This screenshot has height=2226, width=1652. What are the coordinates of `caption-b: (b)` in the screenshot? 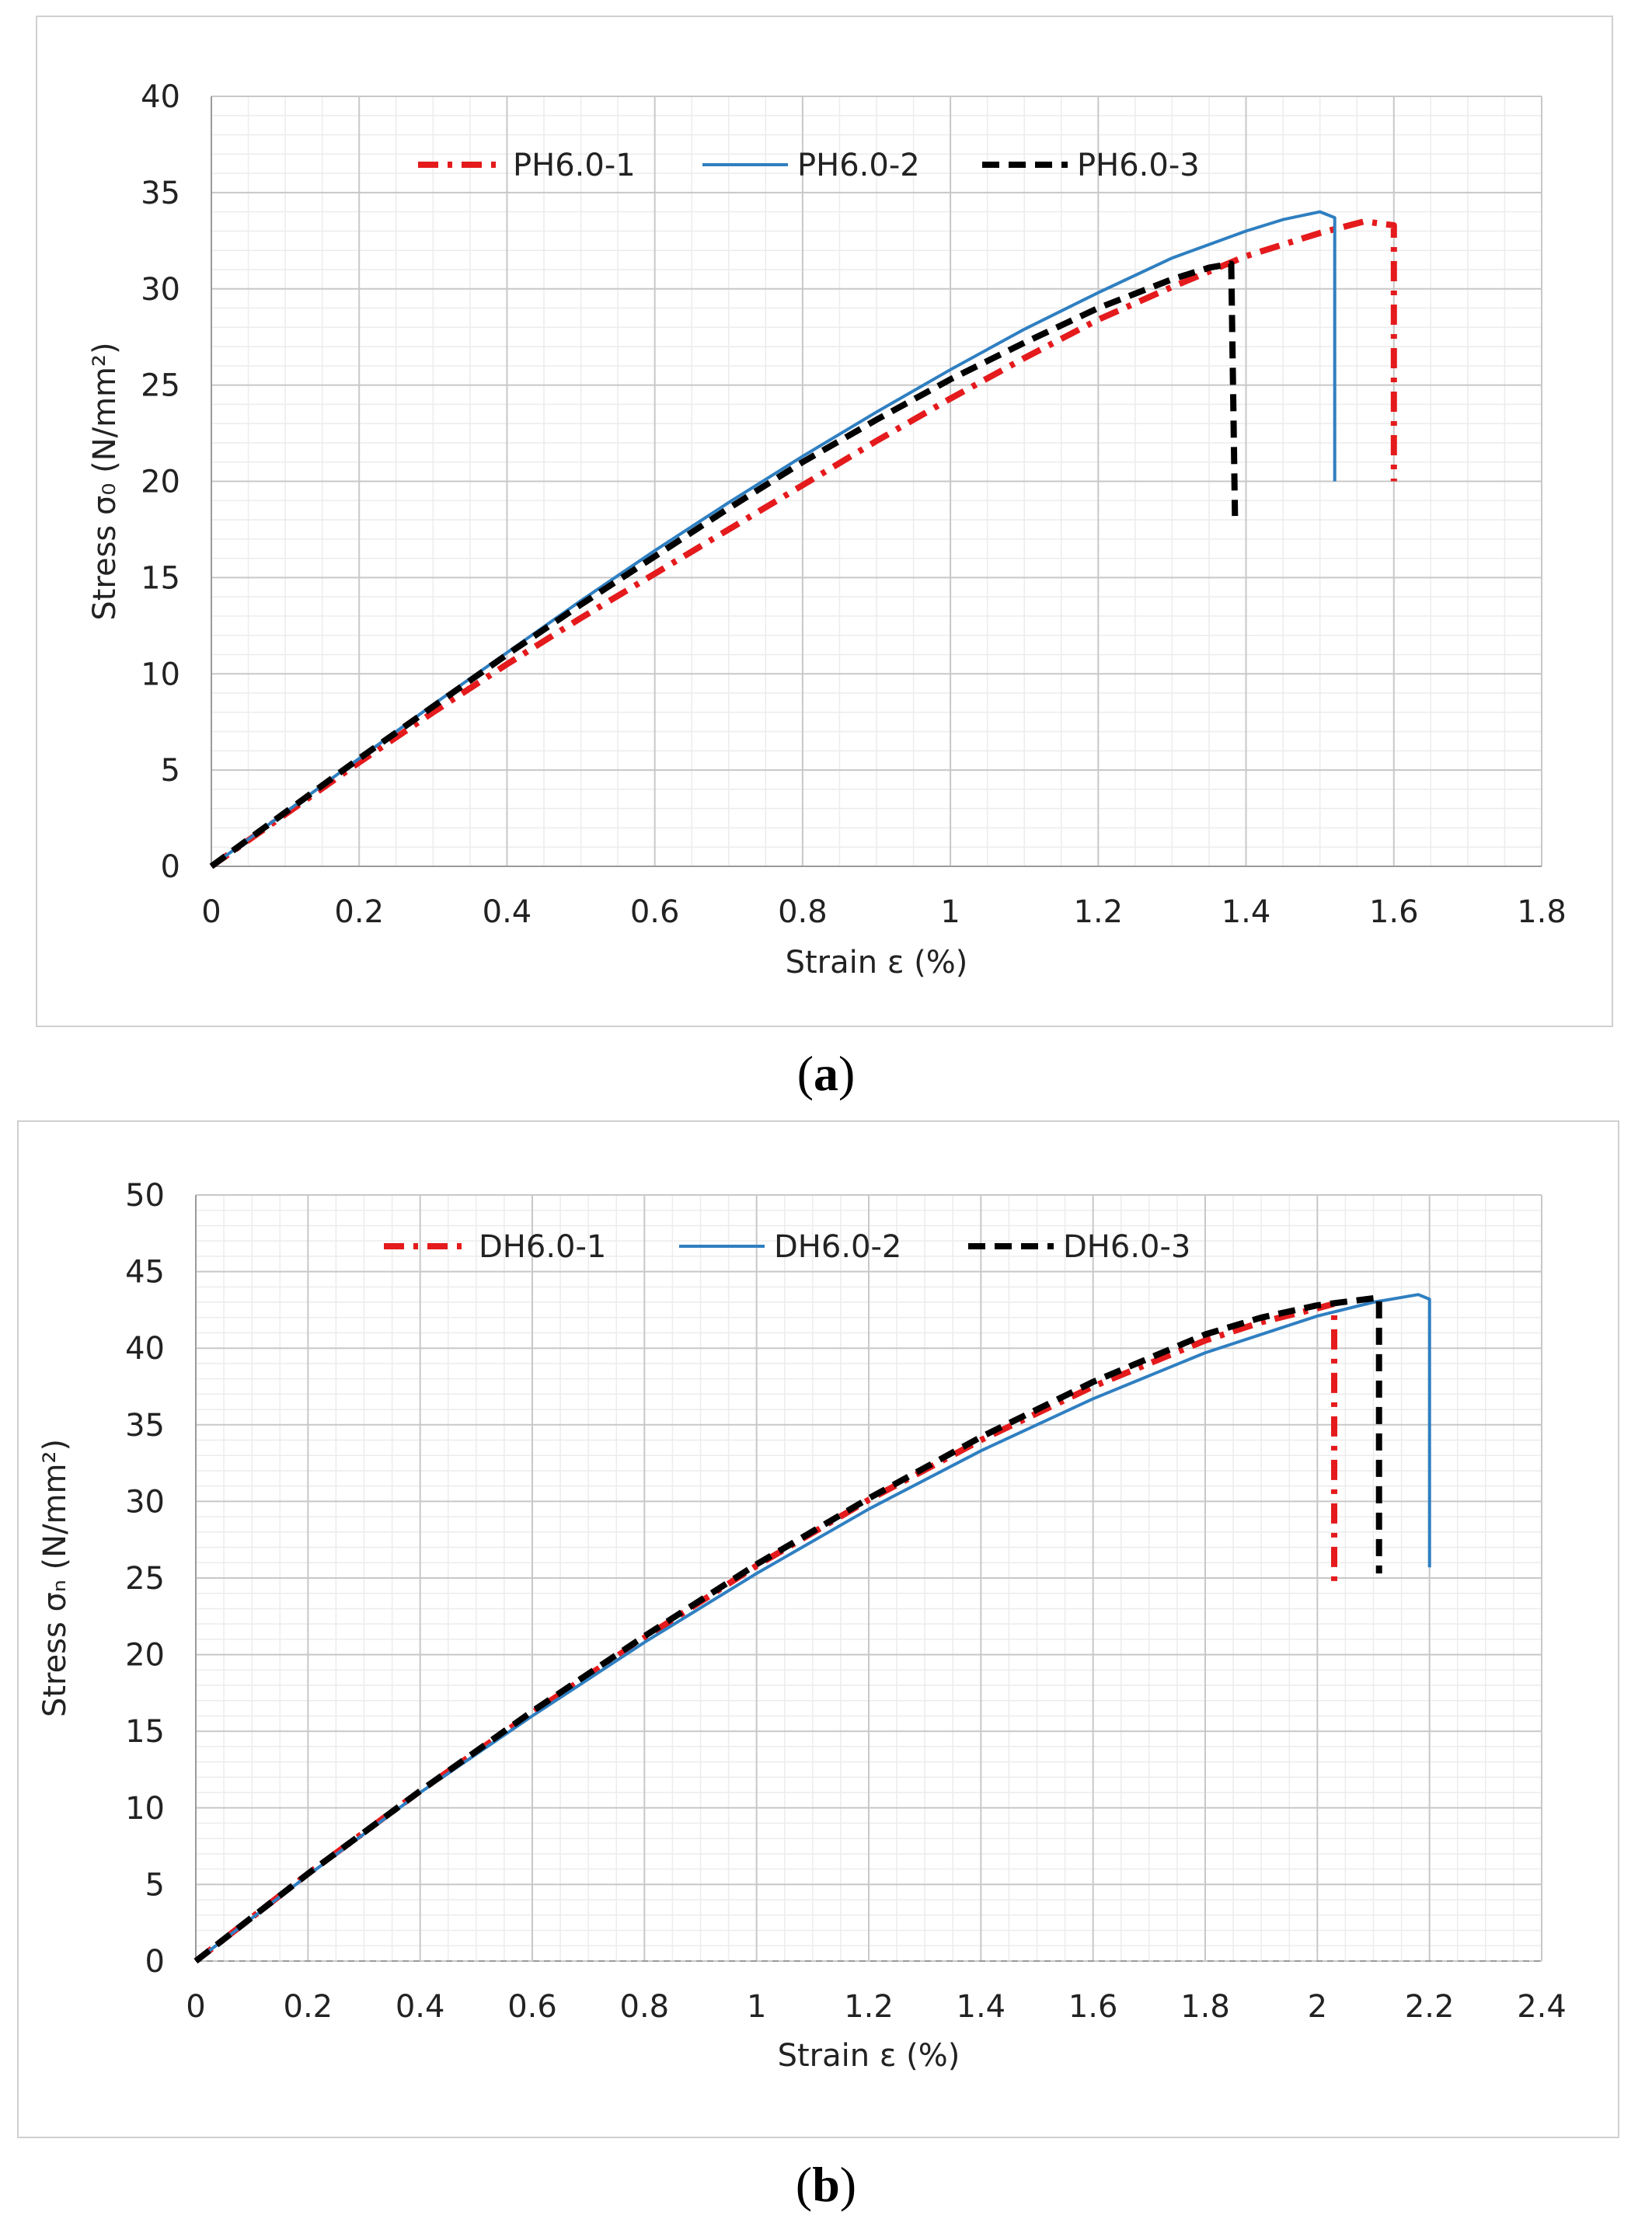 It's located at (826, 2184).